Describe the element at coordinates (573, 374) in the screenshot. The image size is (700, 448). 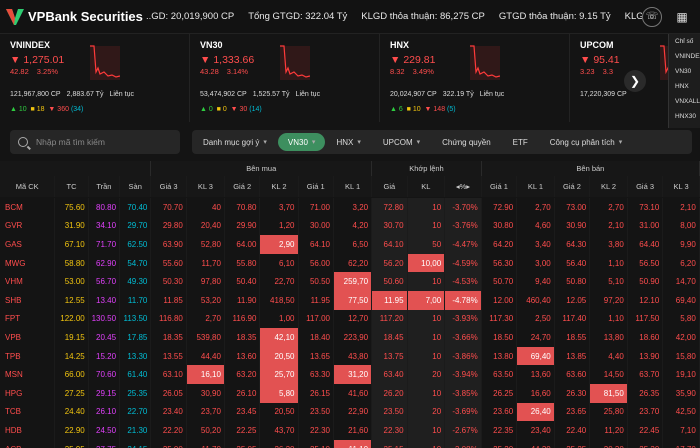
I see `cell: 63.60` at that location.